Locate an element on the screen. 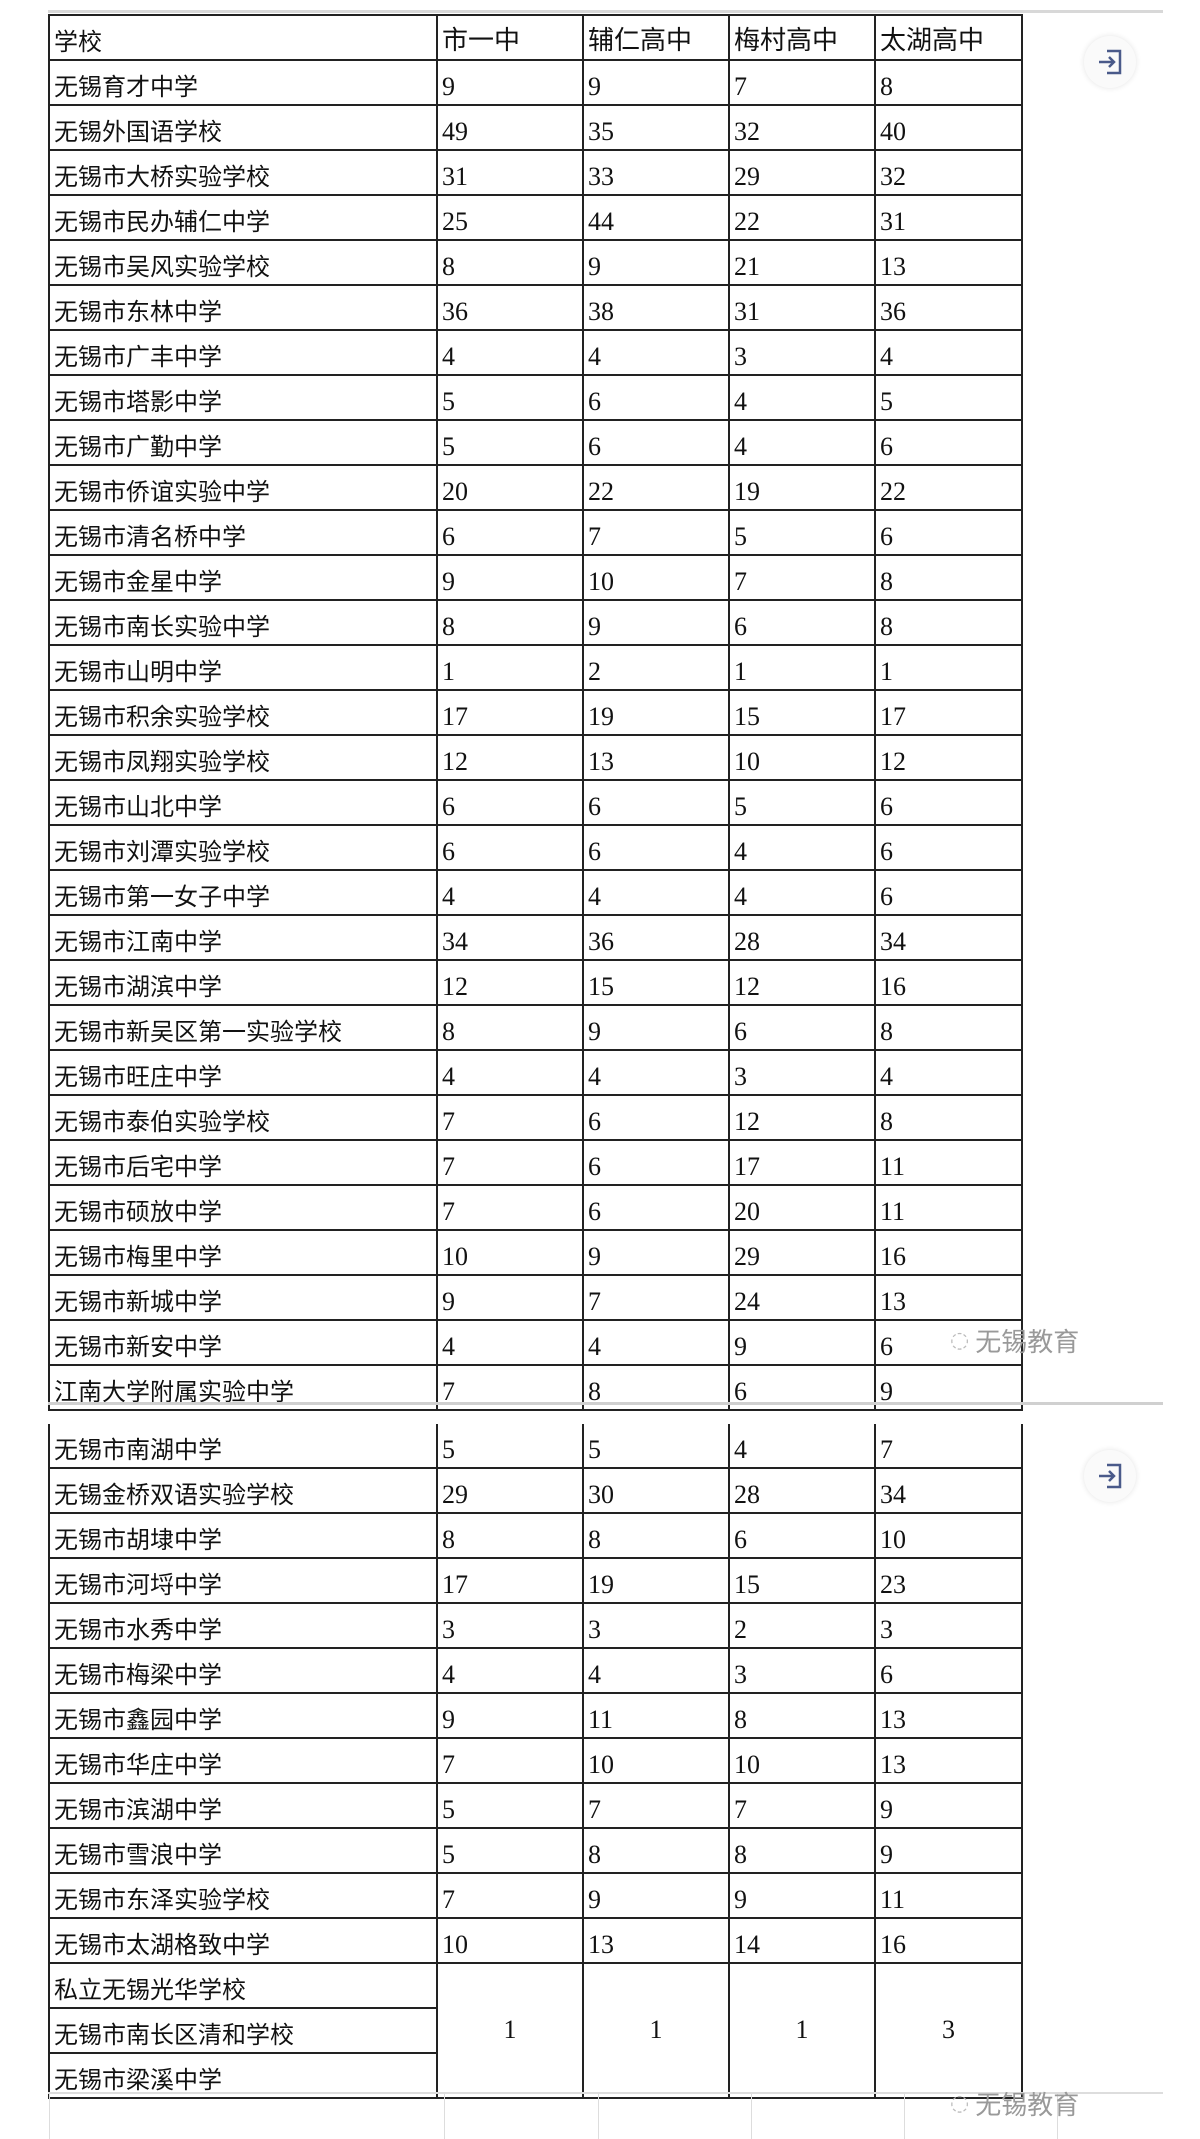  count-cell: 3 is located at coordinates (802, 1670).